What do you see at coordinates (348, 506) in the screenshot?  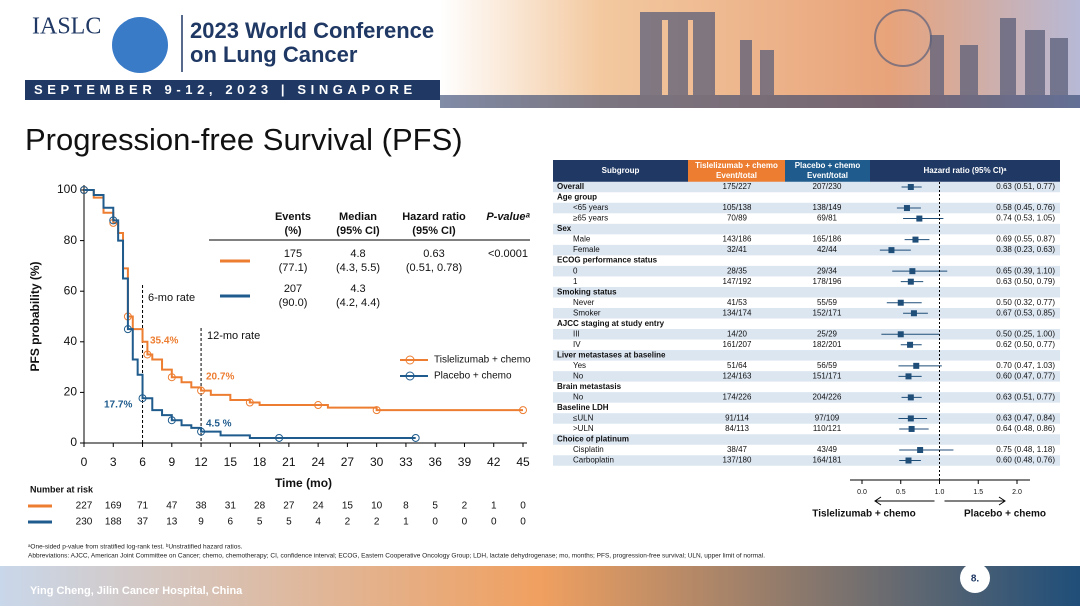 I see `risk-count: 15` at bounding box center [348, 506].